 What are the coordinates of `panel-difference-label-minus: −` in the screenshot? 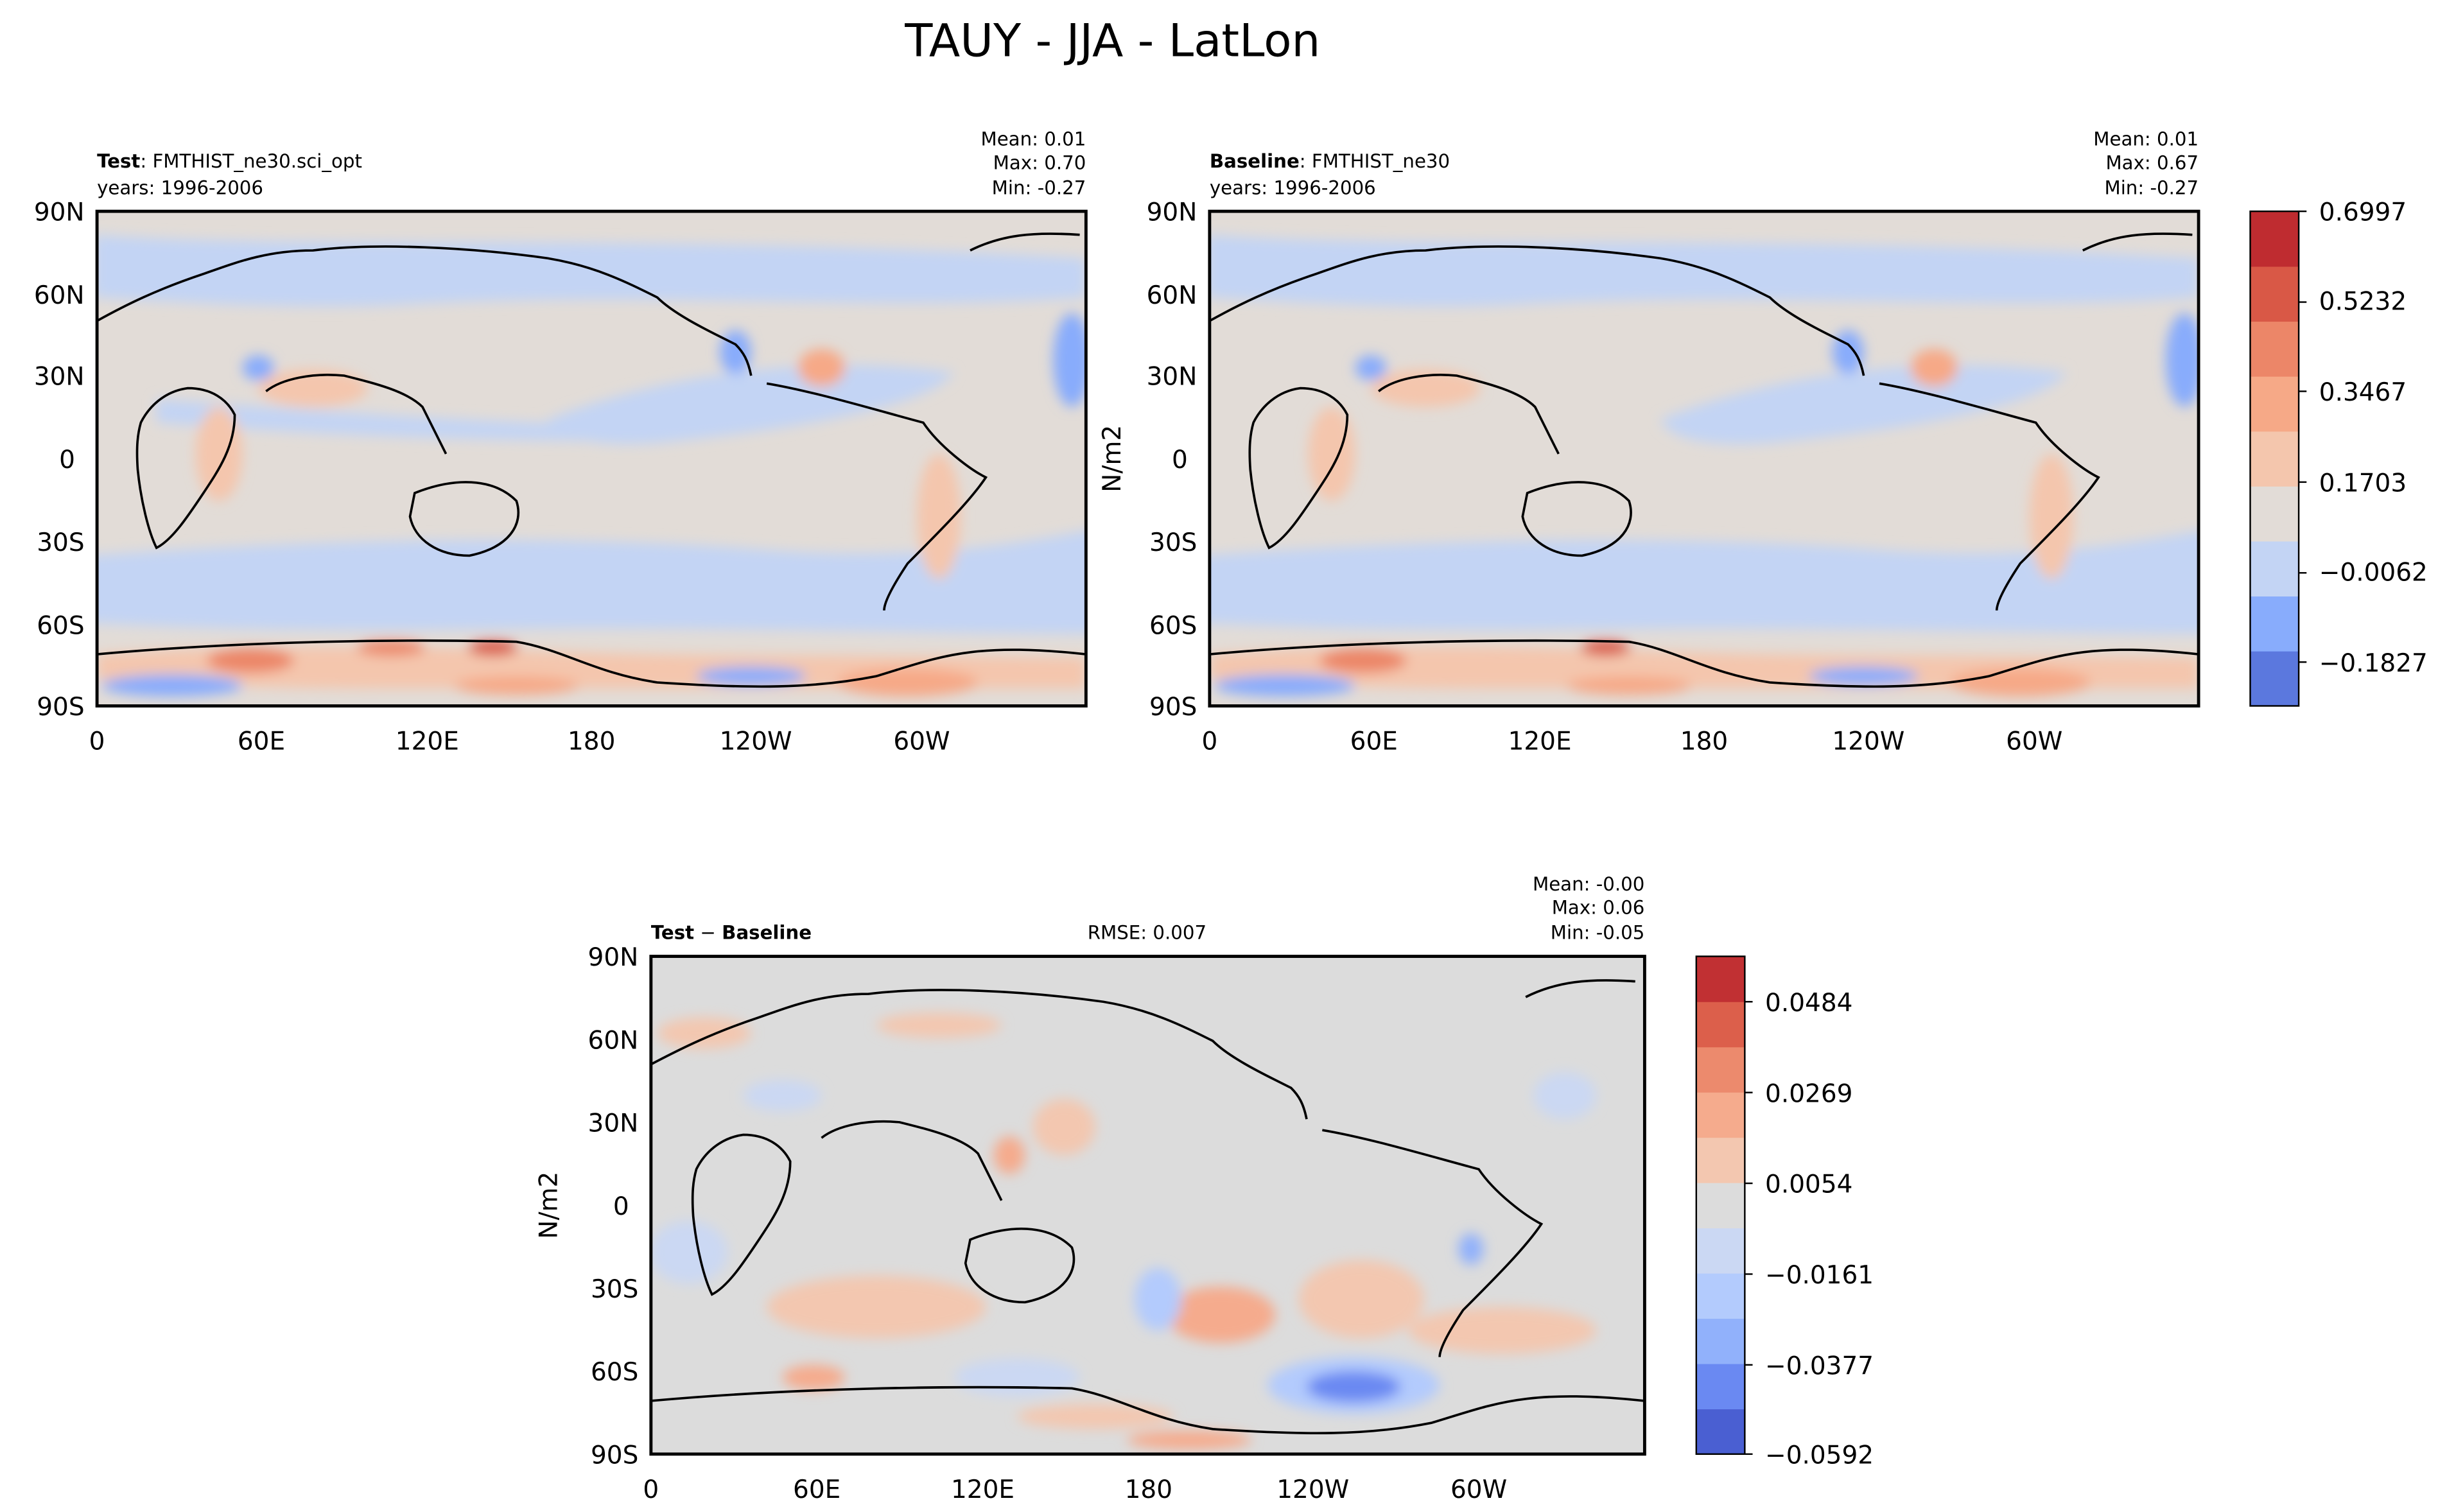 It's located at (708, 933).